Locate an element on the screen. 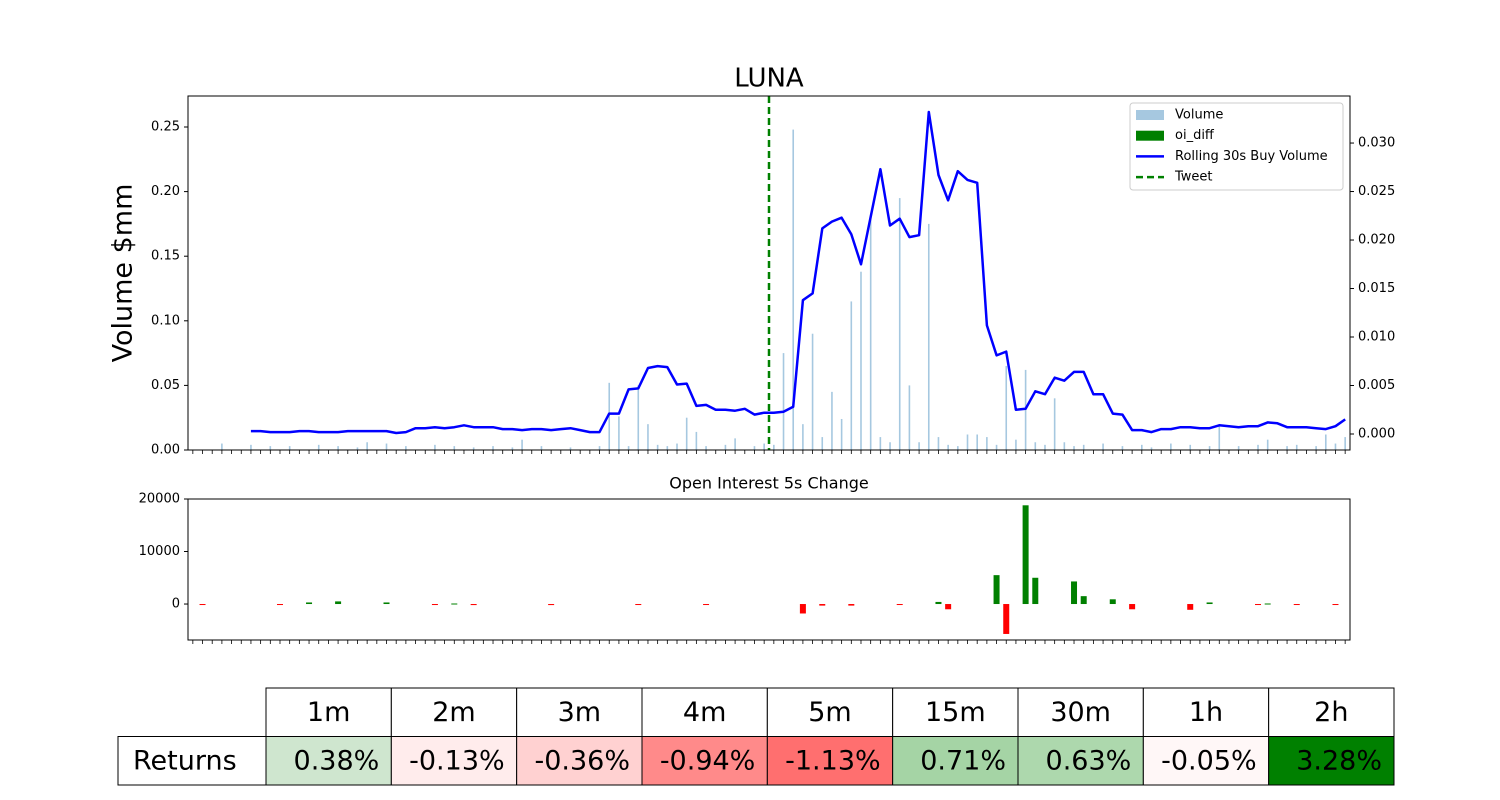  row-label: Returns is located at coordinates (185, 760).